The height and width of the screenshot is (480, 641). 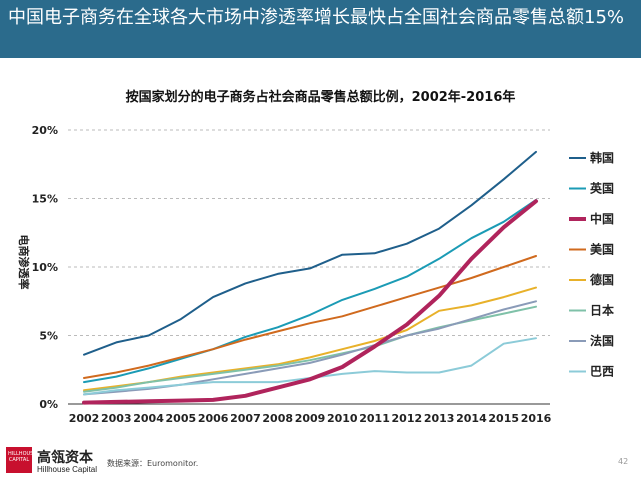 I want to click on page-title: 中国电子商务在全球各大市场中渗透率增长最快占全国社会商品零售总额15%, so click(x=316, y=17).